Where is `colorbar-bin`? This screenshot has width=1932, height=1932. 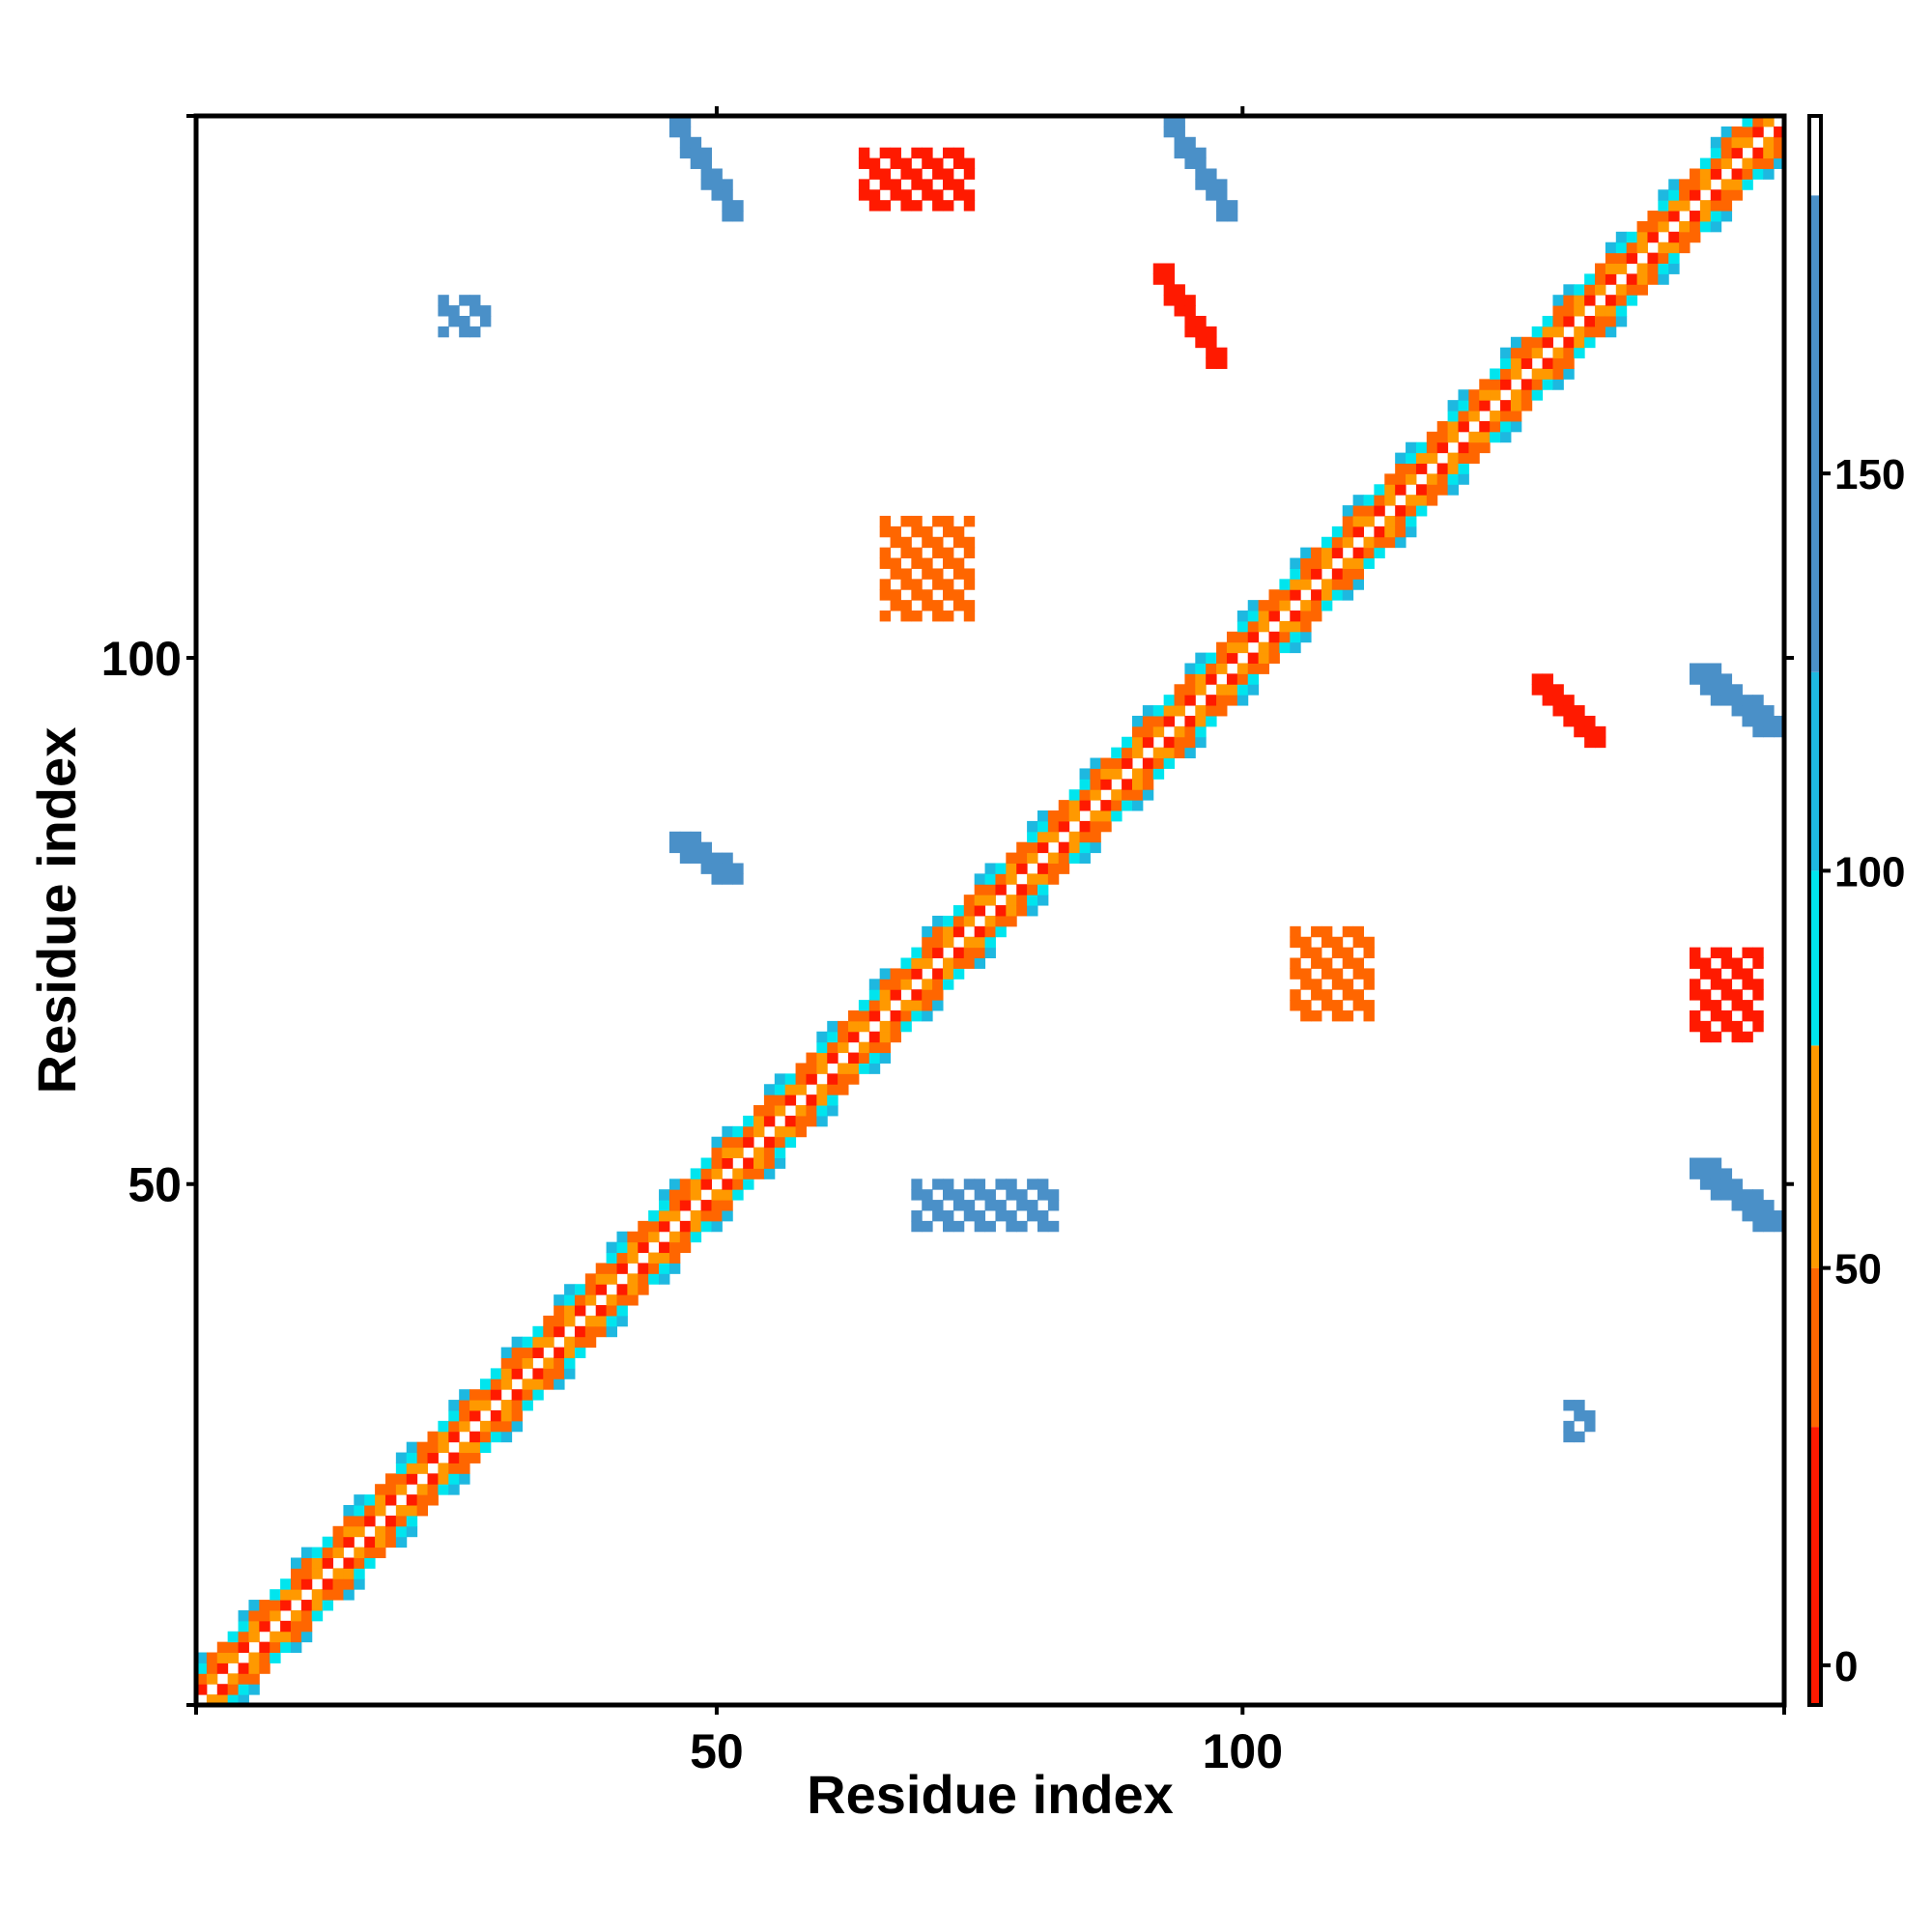 colorbar-bin is located at coordinates (1815, 771).